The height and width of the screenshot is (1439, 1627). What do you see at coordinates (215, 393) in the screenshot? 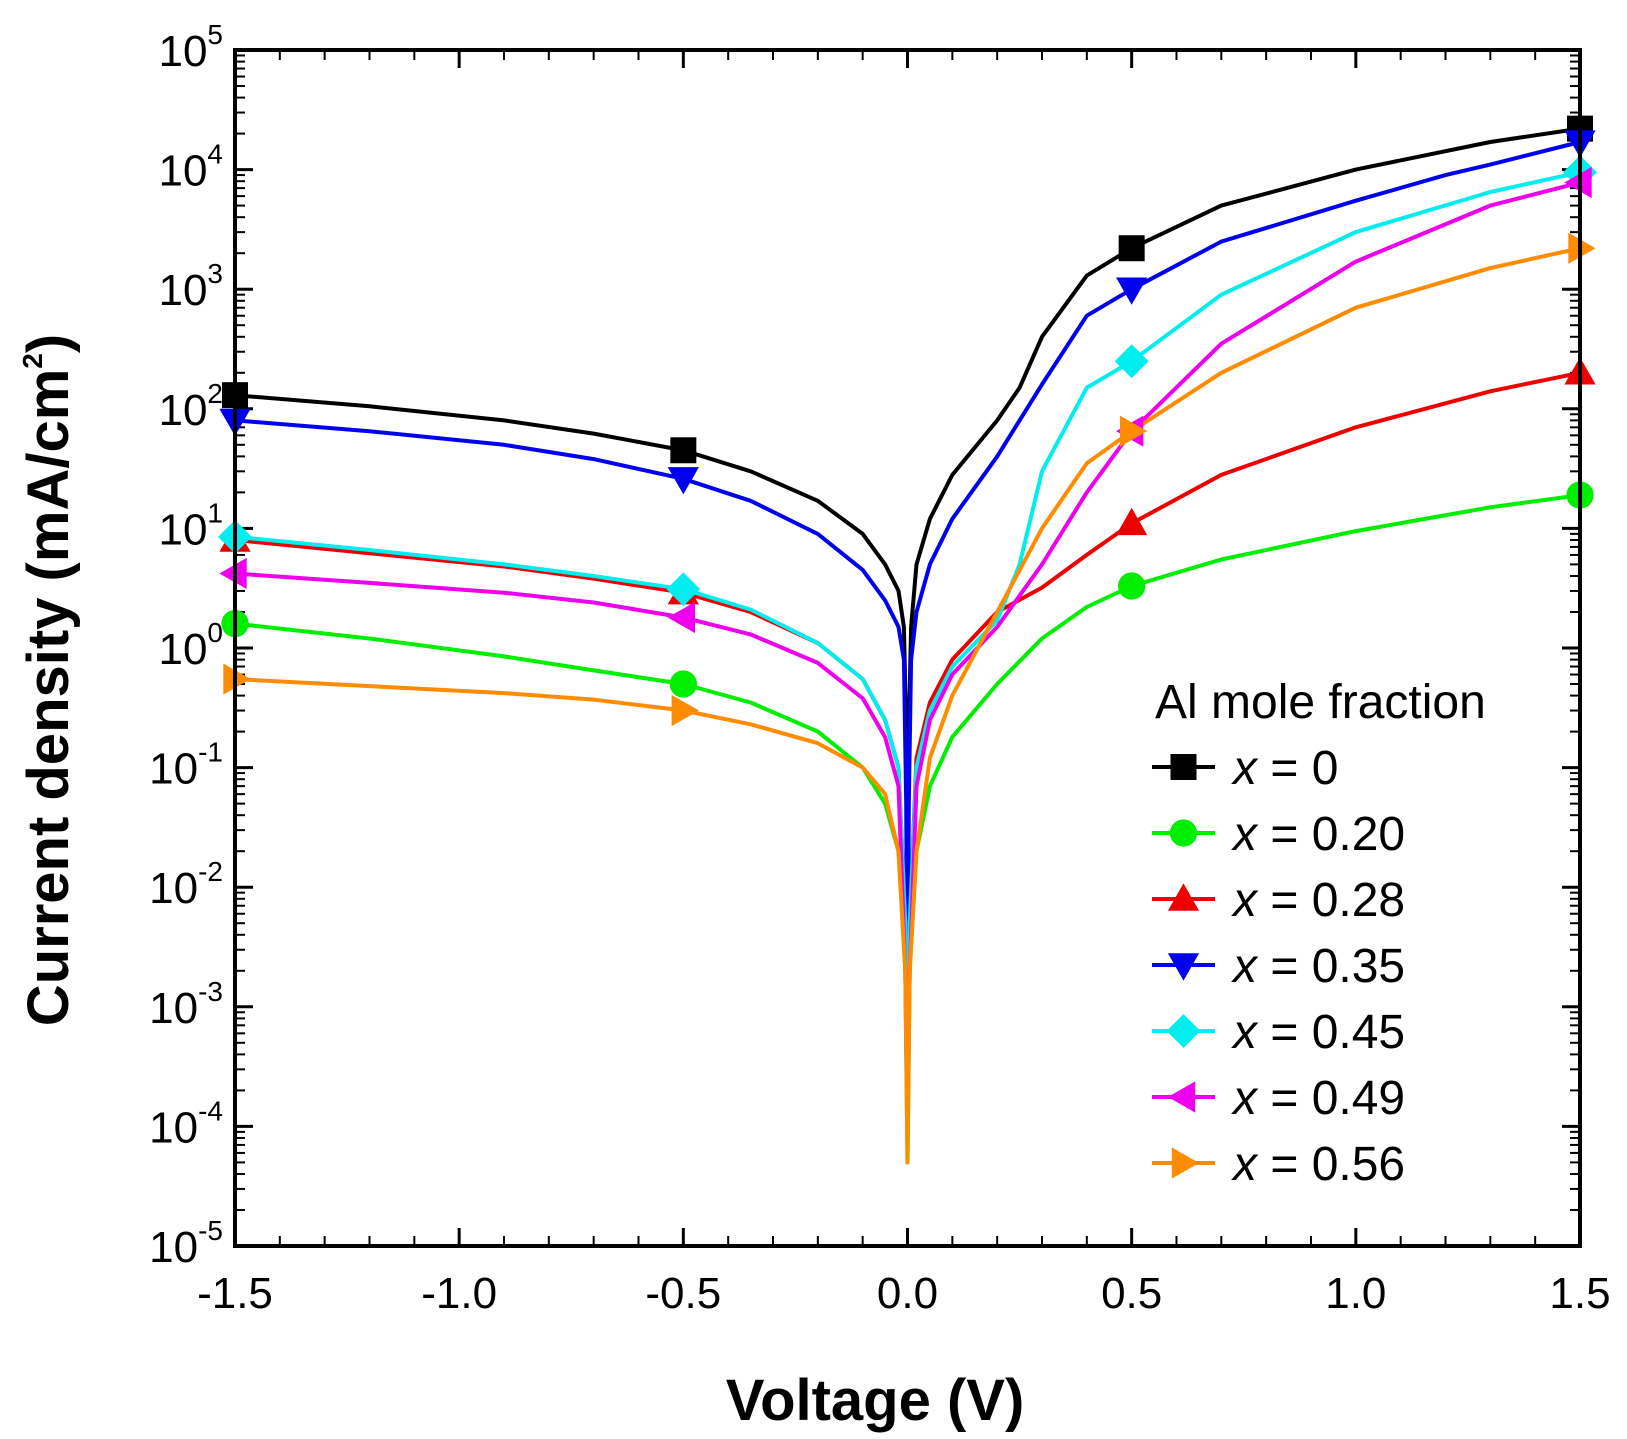
I see `y-tick-exp: 2` at bounding box center [215, 393].